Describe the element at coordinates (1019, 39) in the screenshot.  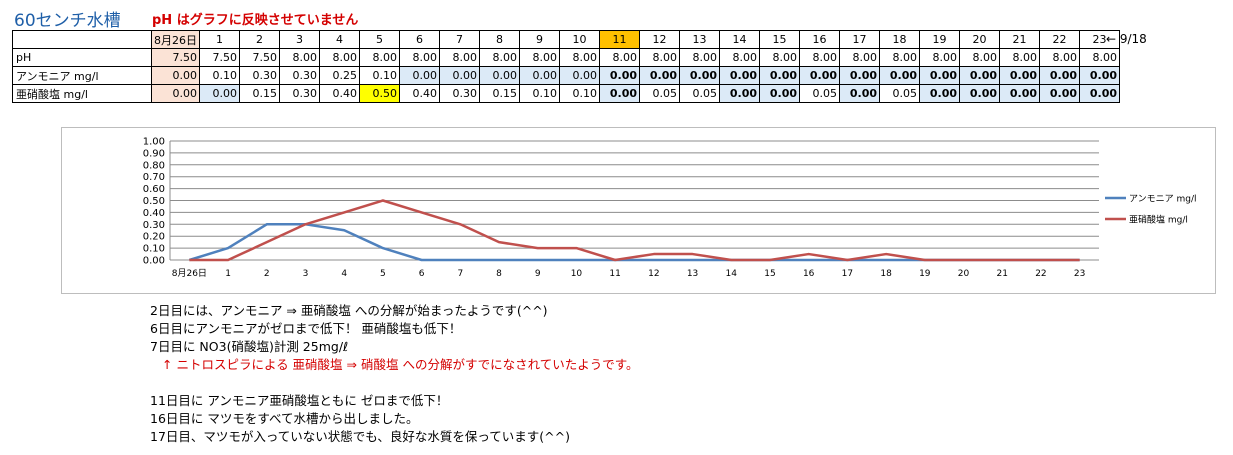
I see `day-header: 21` at that location.